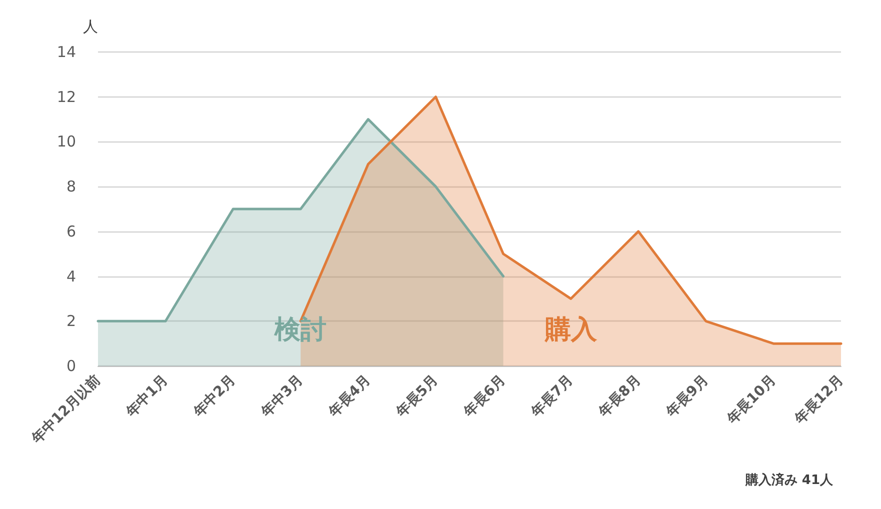  I want to click on x-tick-label: 年長4月, so click(349, 396).